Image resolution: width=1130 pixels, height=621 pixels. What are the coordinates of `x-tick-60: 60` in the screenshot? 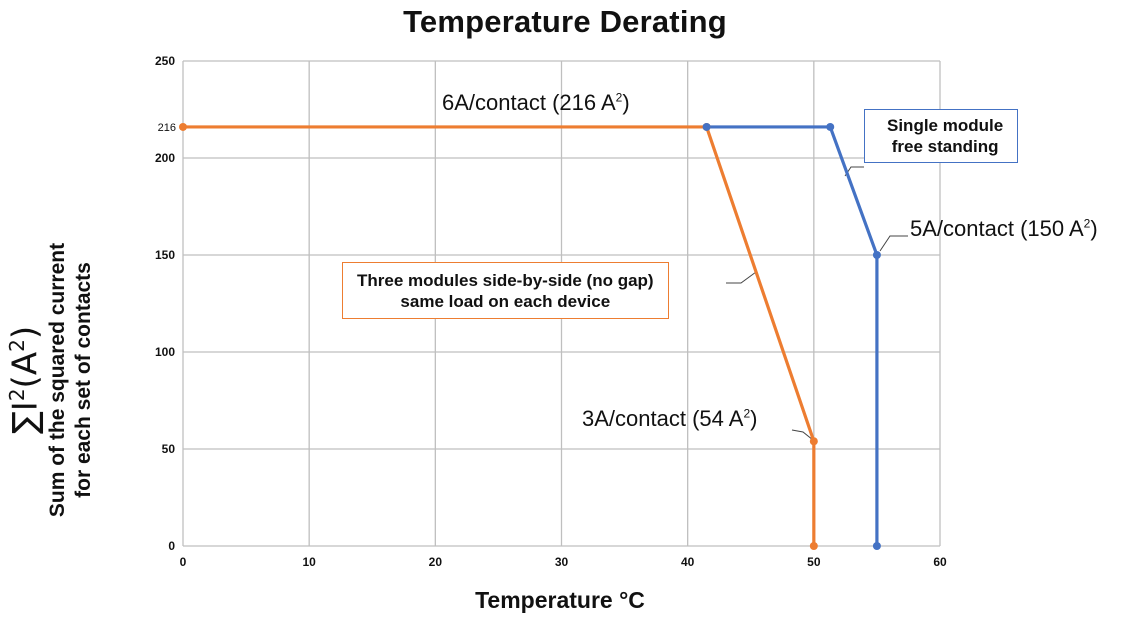 It's located at (940, 562).